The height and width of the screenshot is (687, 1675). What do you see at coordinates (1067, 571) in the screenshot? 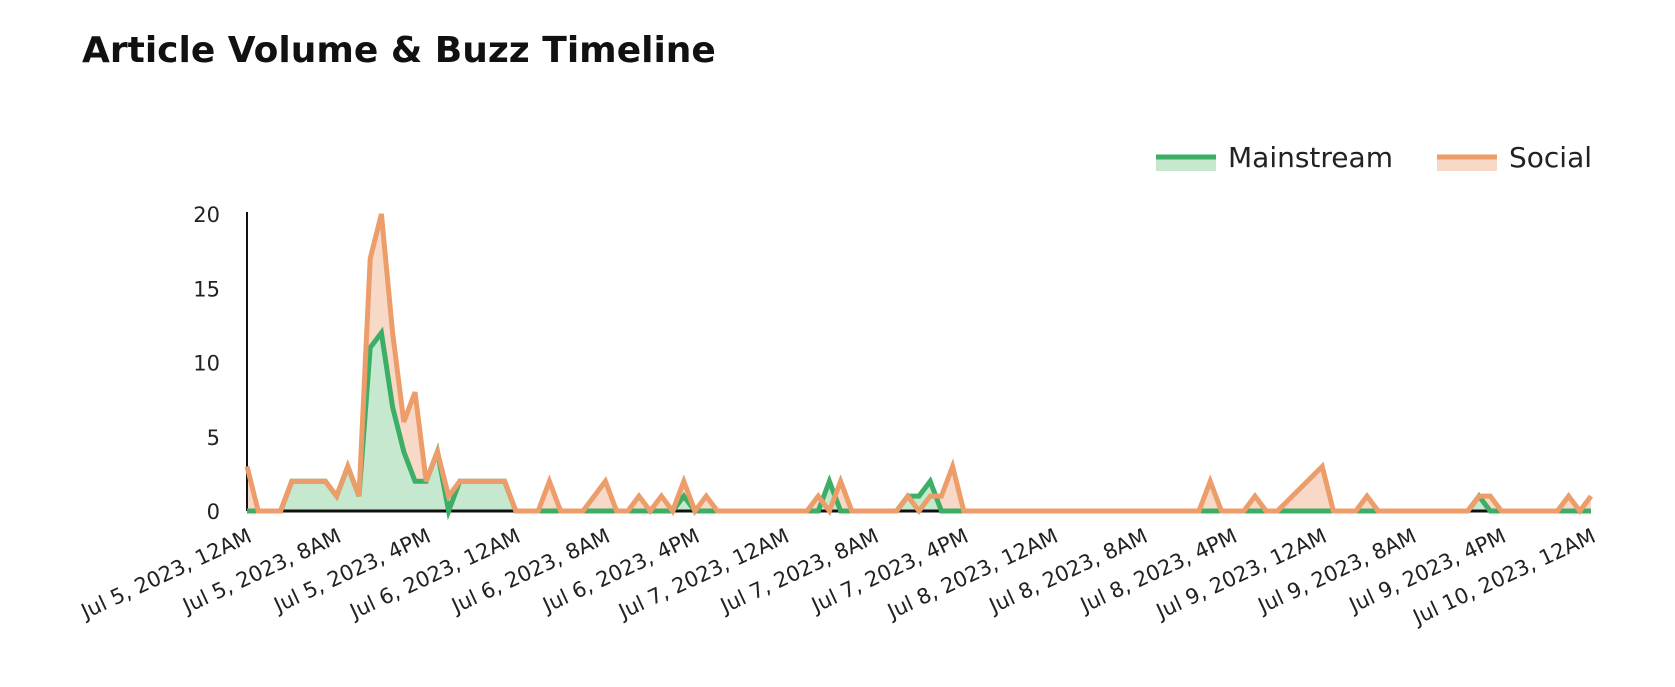
I see `x-tick-label: Jul 8, 2023, 8AM` at bounding box center [1067, 571].